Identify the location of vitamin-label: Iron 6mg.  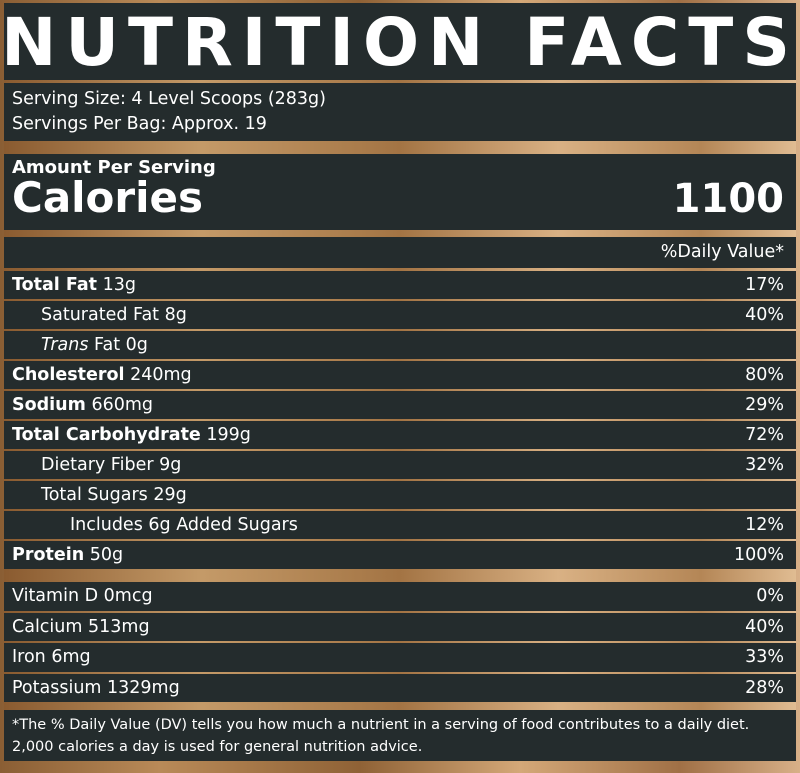
(51, 657).